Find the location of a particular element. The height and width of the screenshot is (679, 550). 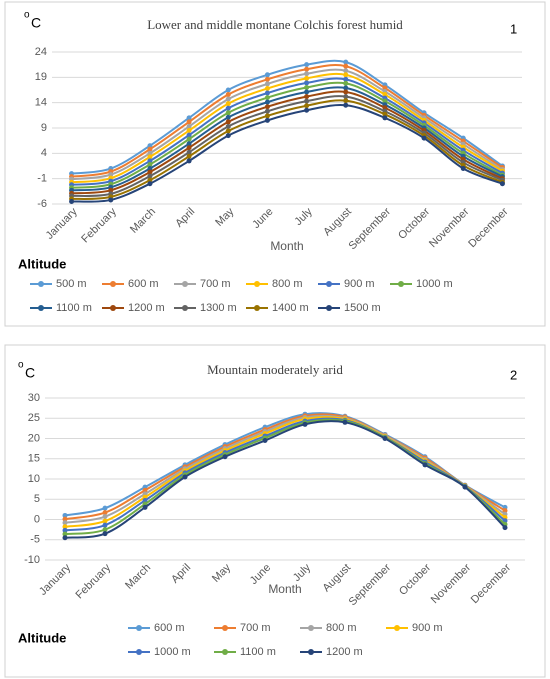

legend-label: 1000 m is located at coordinates (172, 652).